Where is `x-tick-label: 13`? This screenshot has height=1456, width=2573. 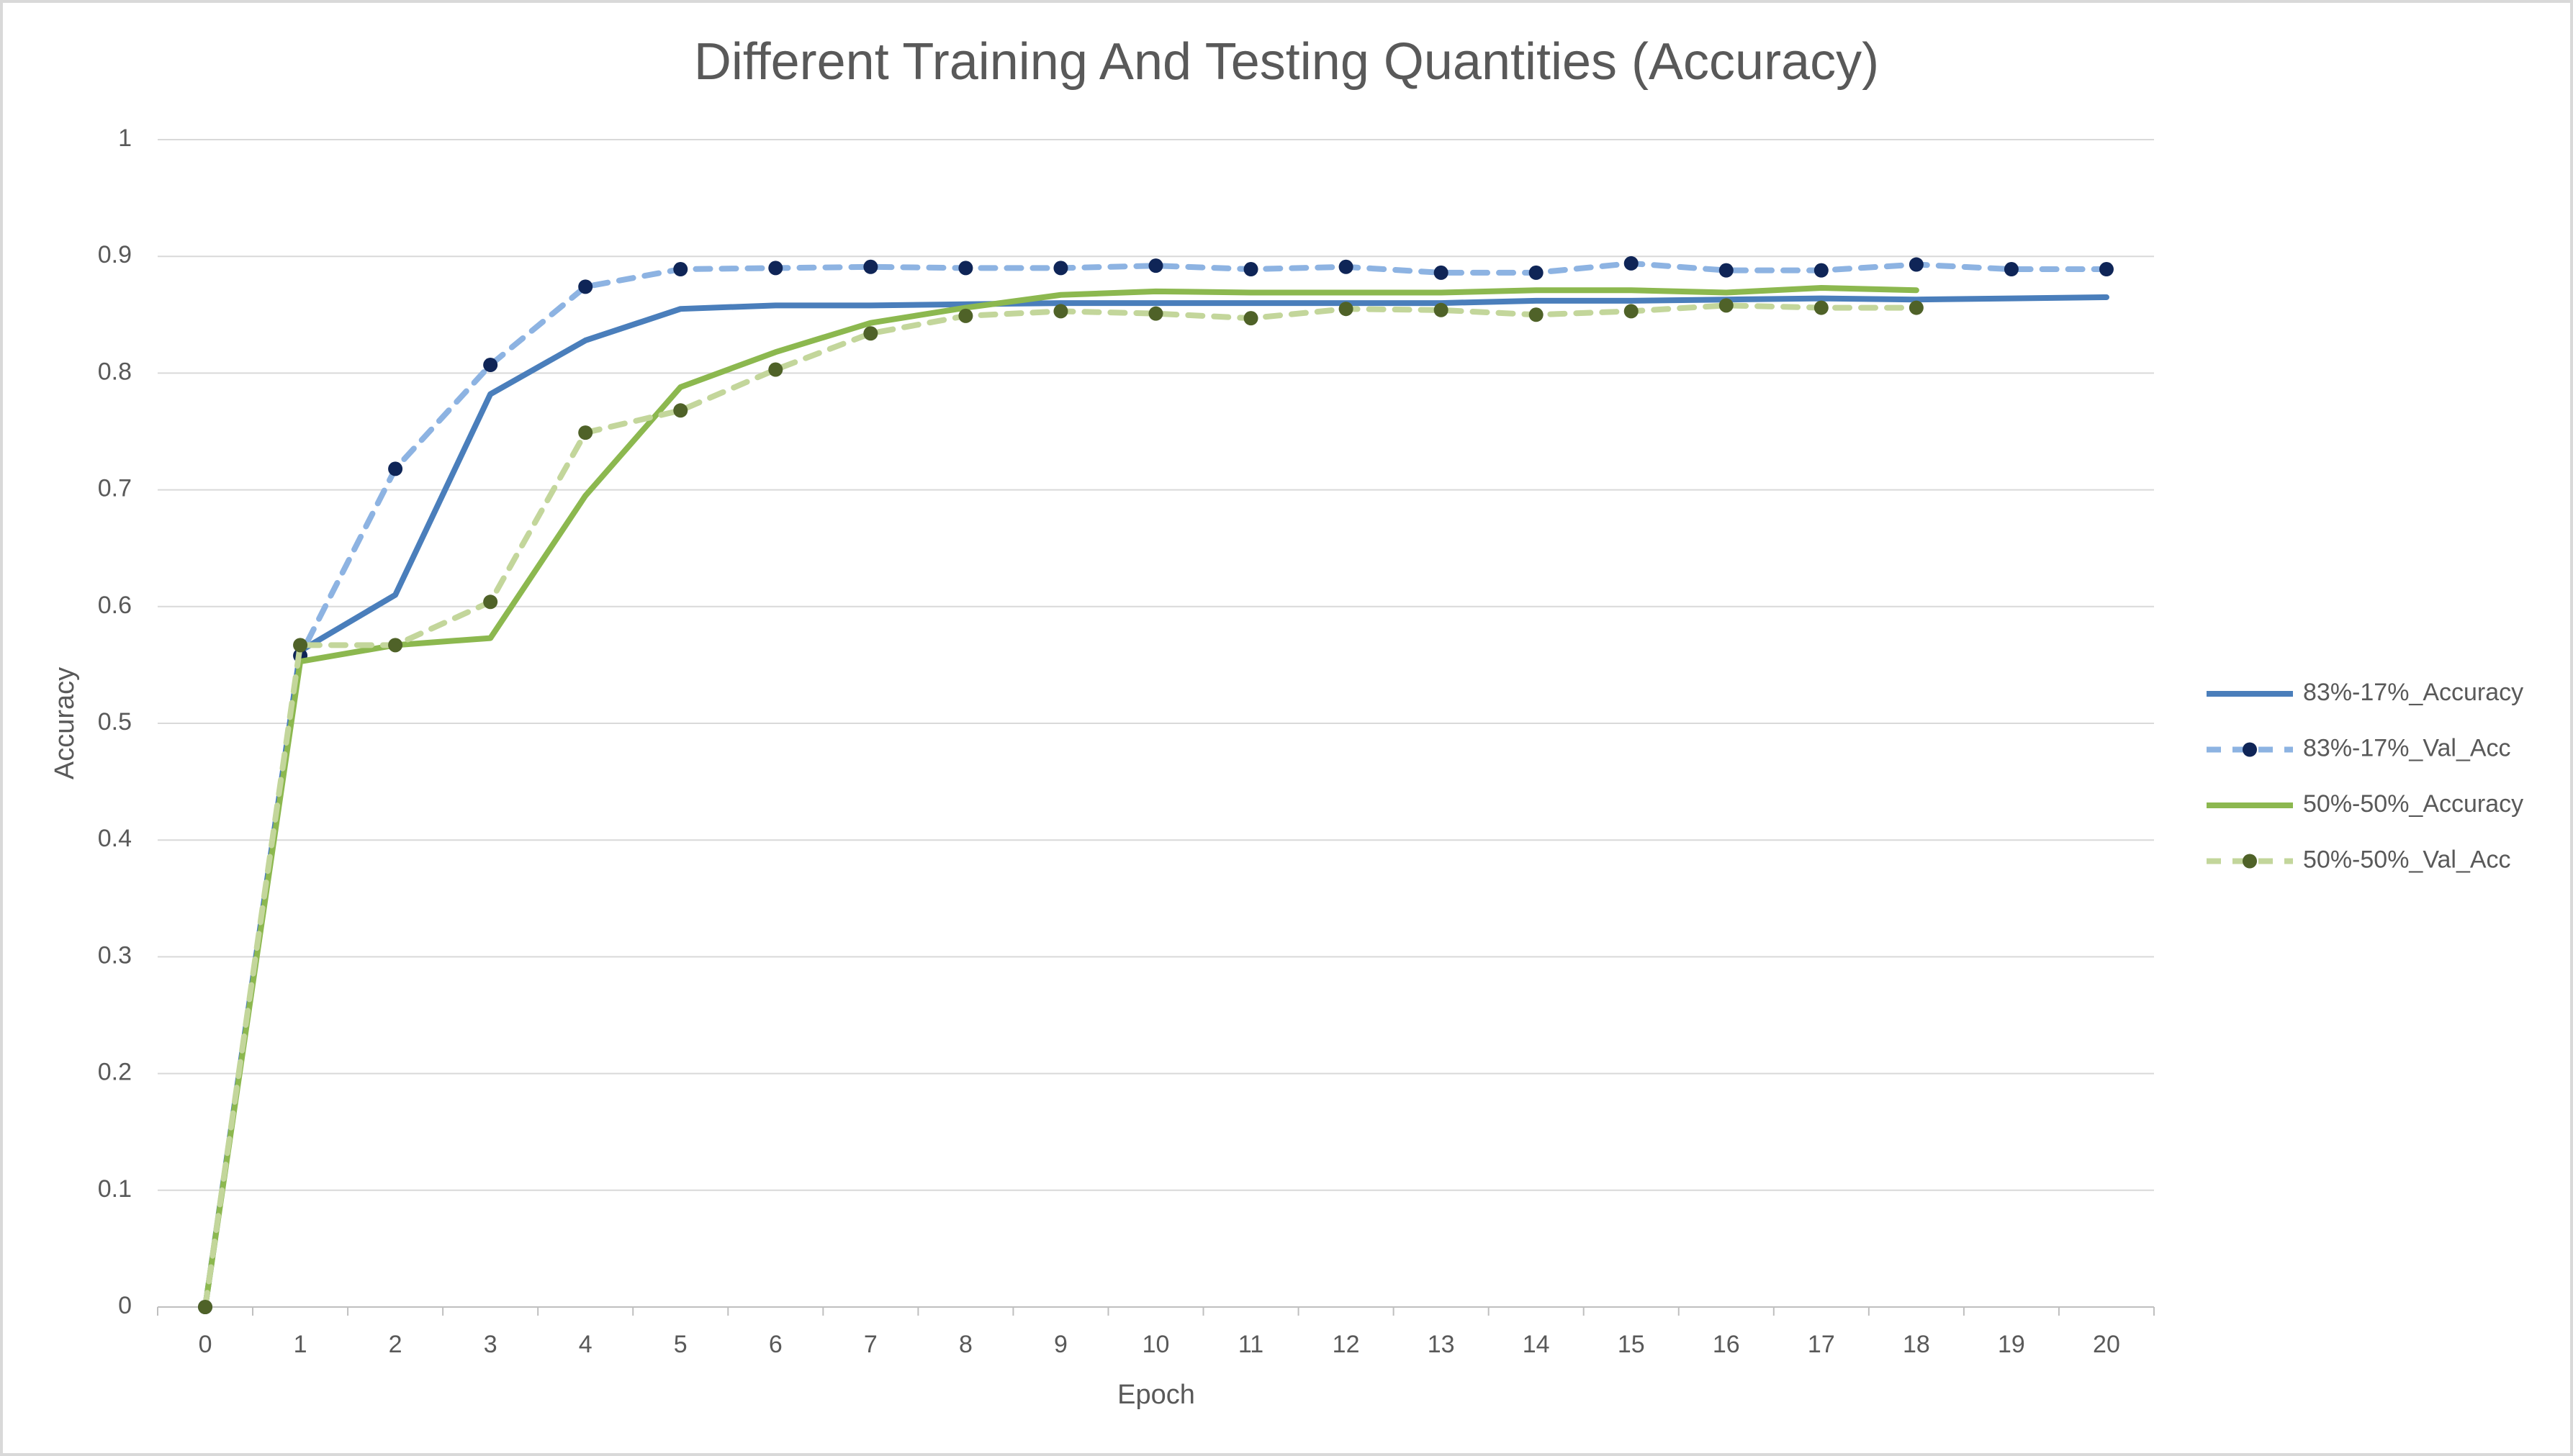 x-tick-label: 13 is located at coordinates (1441, 1344).